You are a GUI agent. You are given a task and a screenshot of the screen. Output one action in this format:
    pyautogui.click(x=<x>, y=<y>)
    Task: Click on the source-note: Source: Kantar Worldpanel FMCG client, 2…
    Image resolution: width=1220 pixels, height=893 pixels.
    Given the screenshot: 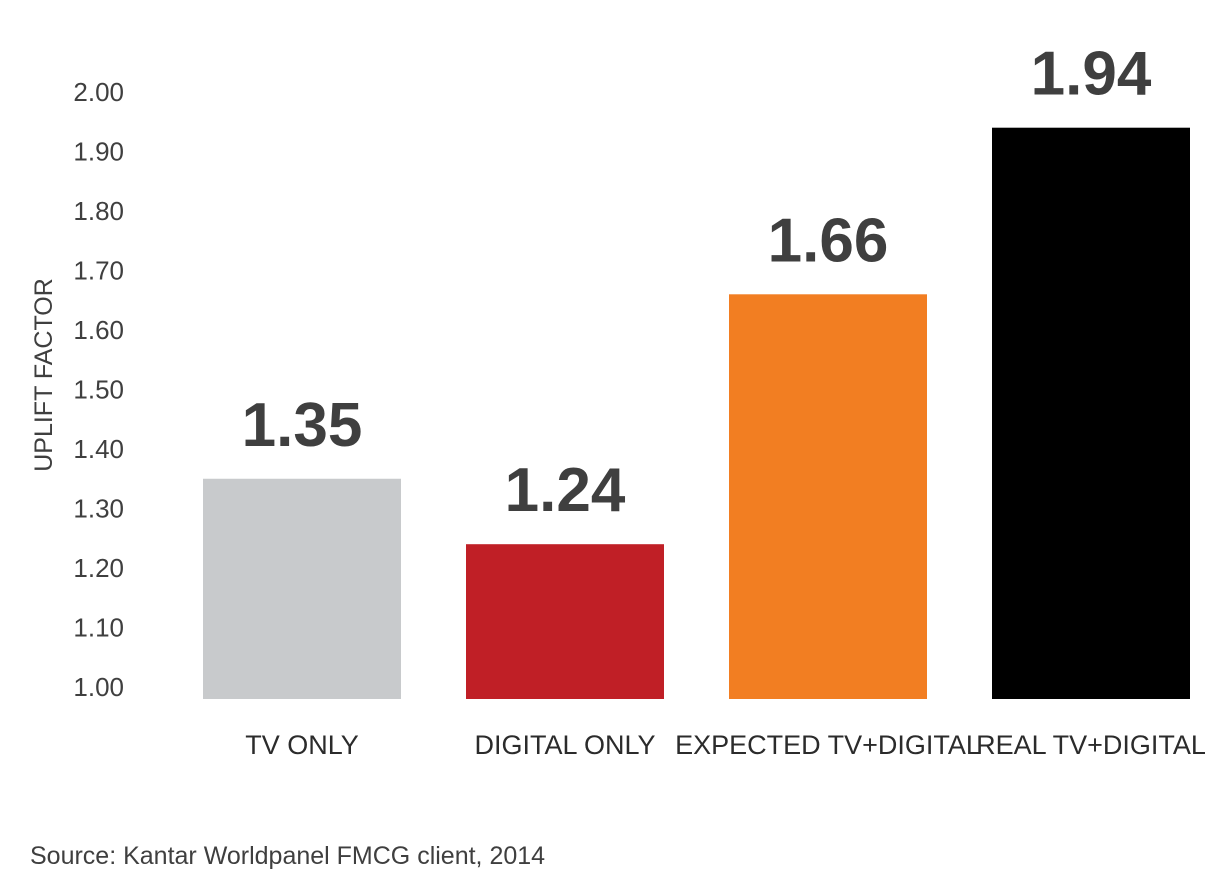 What is the action you would take?
    pyautogui.click(x=287, y=856)
    